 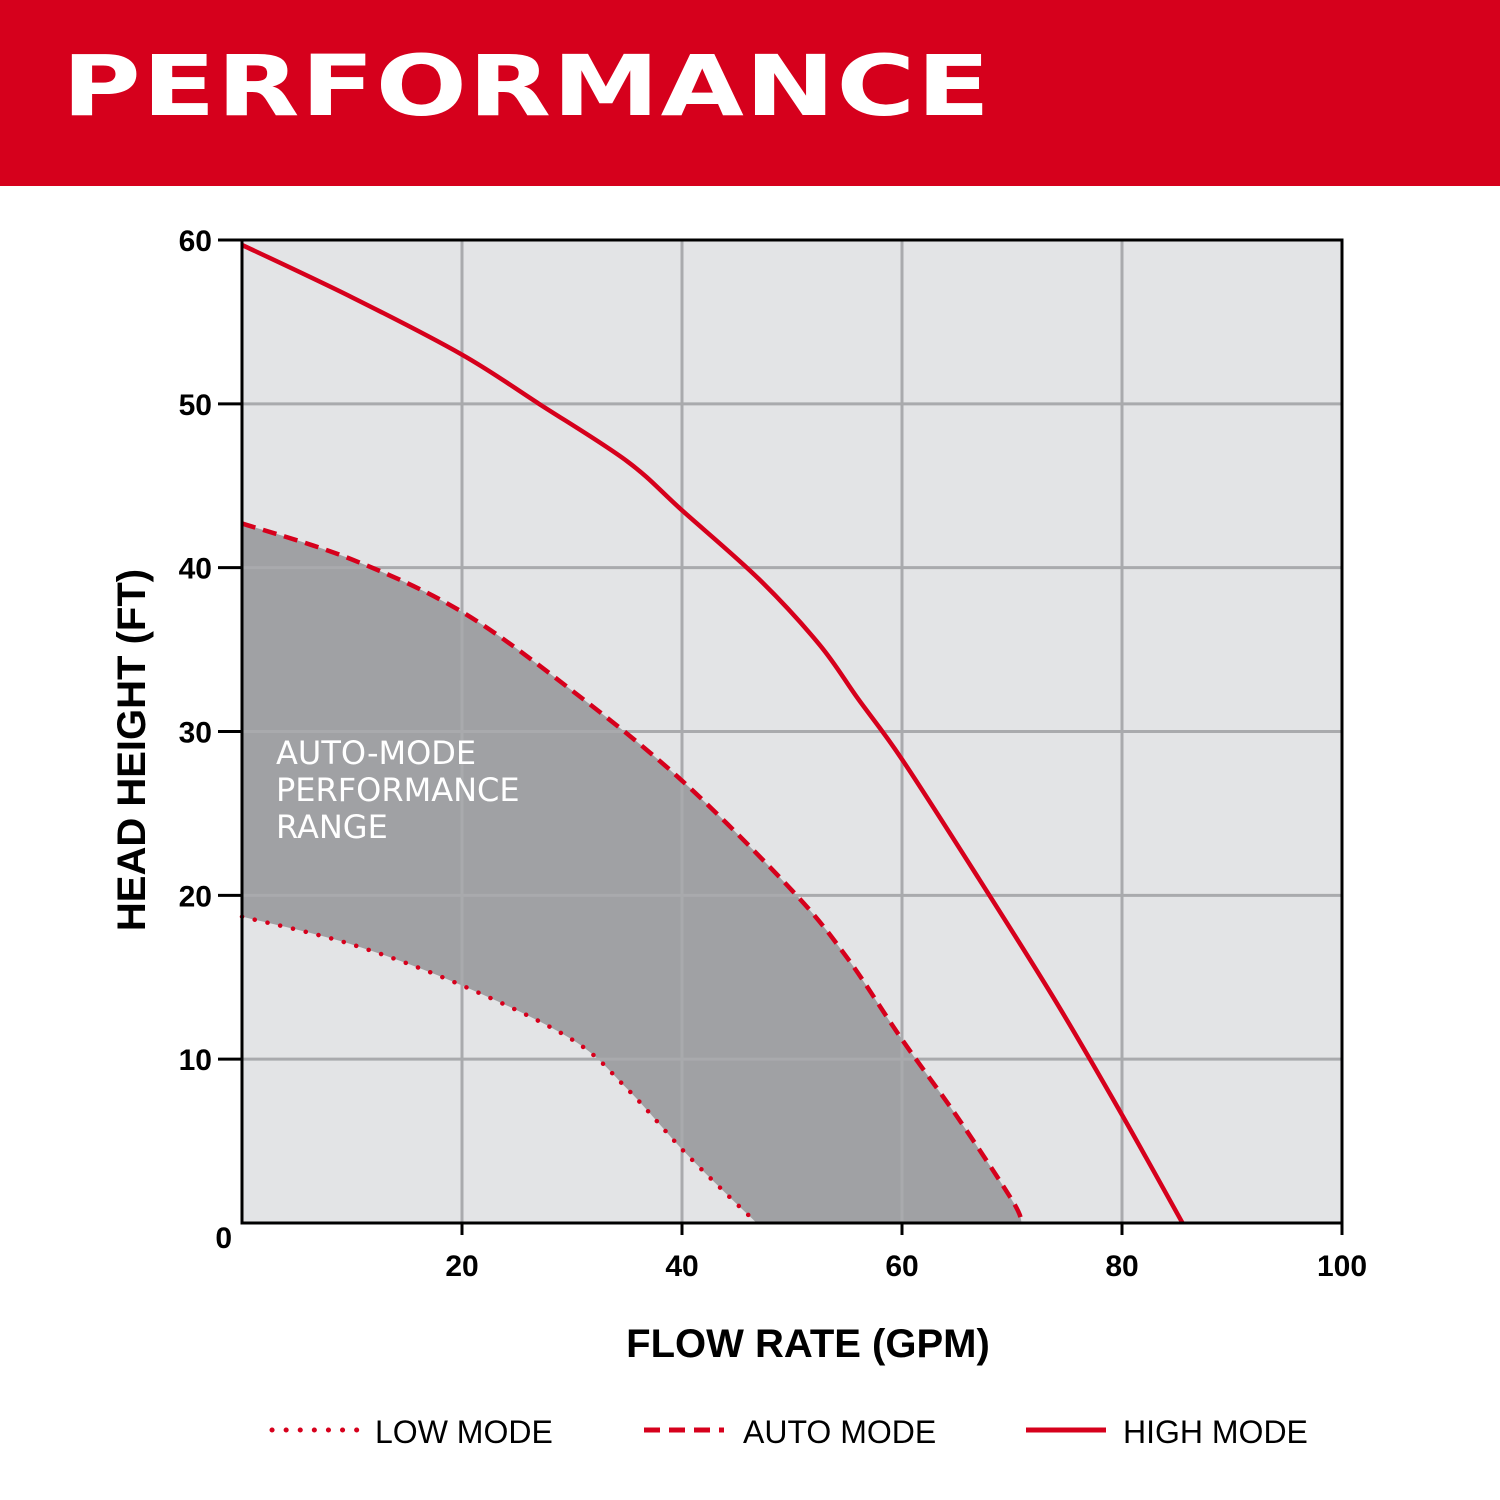 I want to click on title-banner: PERFORMANCE, so click(x=750, y=93).